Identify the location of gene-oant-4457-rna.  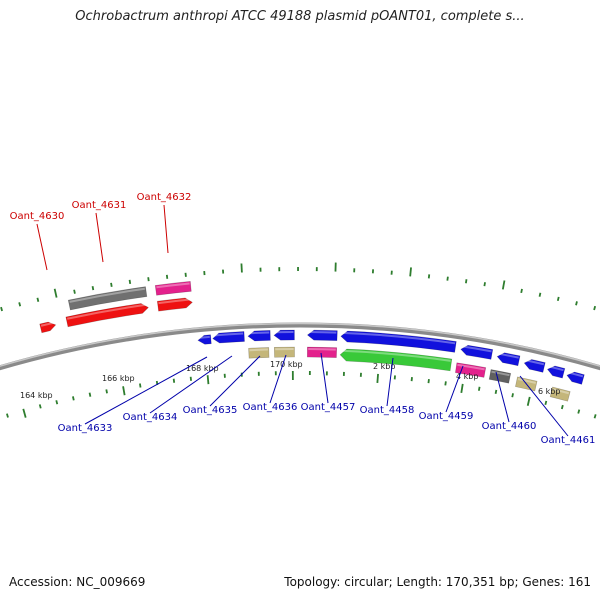
(322, 352).